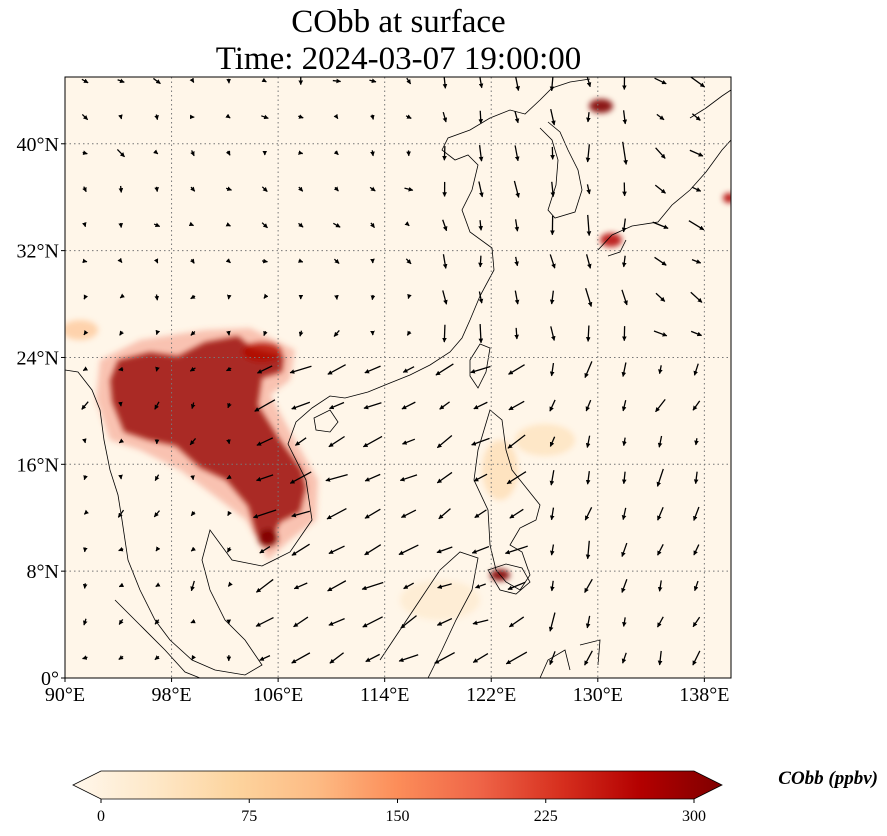 This screenshot has height=836, width=887. Describe the element at coordinates (384, 695) in the screenshot. I see `x-tick-label: 114°E` at that location.